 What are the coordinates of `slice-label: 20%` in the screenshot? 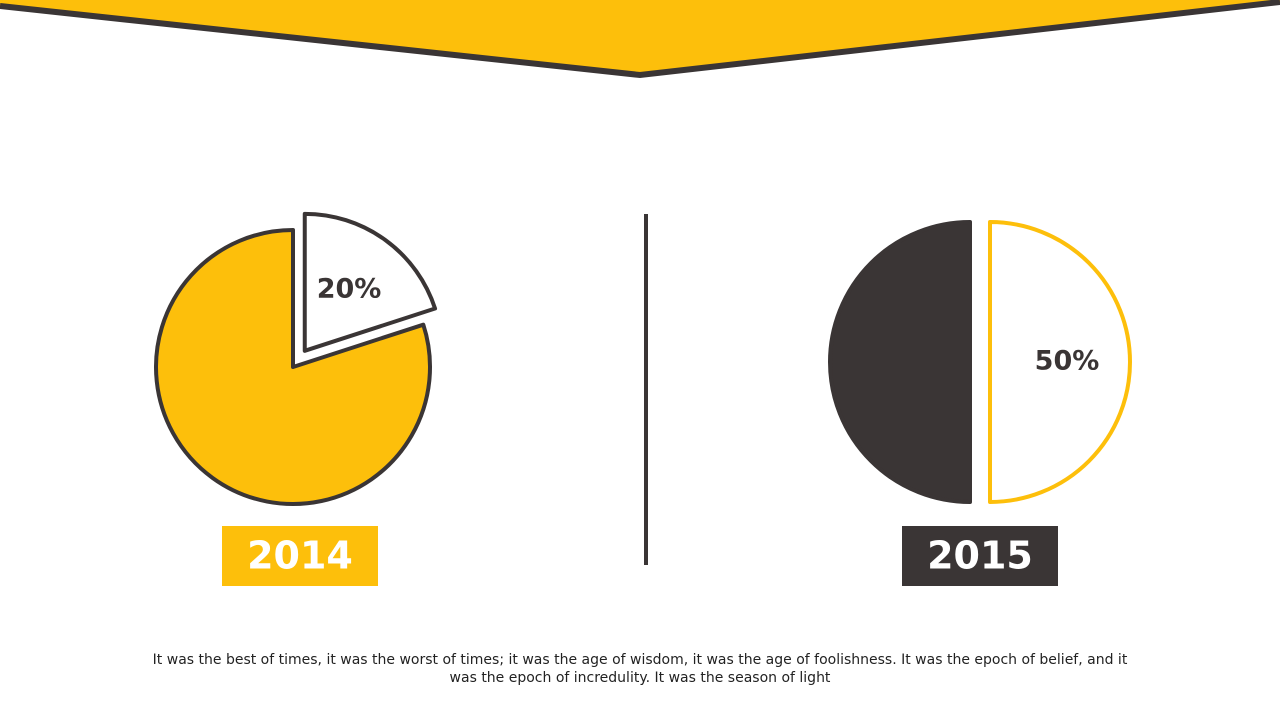 It's located at (349, 288).